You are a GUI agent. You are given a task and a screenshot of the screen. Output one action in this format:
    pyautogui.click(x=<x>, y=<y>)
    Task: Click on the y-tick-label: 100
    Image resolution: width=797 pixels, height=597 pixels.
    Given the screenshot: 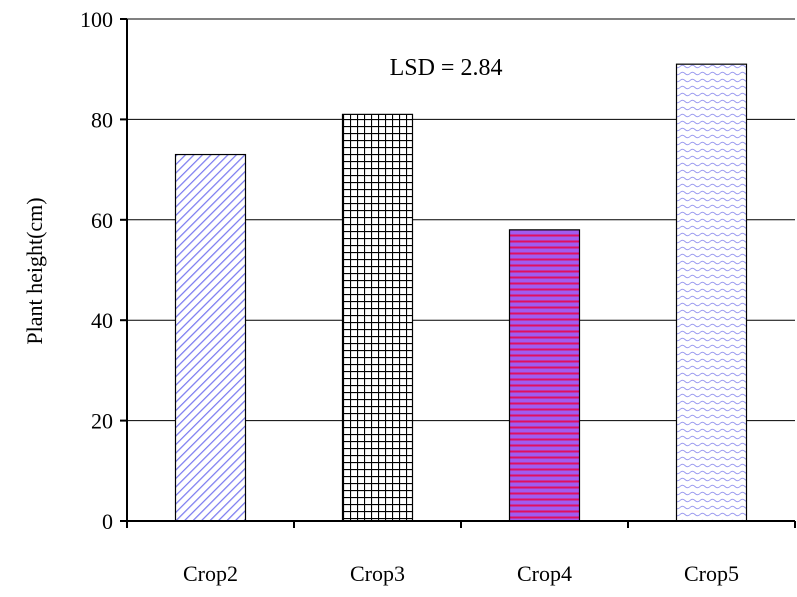 What is the action you would take?
    pyautogui.click(x=96, y=19)
    